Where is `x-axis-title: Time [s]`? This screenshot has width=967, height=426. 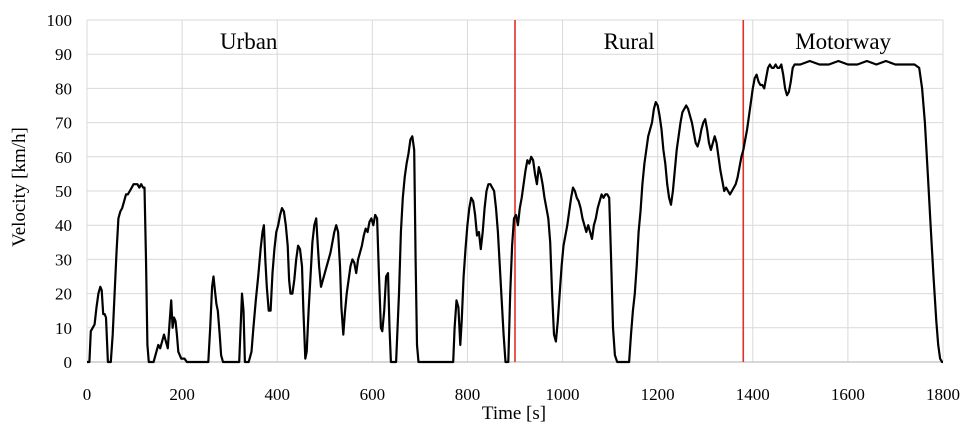 x-axis-title: Time [s] is located at coordinates (514, 413).